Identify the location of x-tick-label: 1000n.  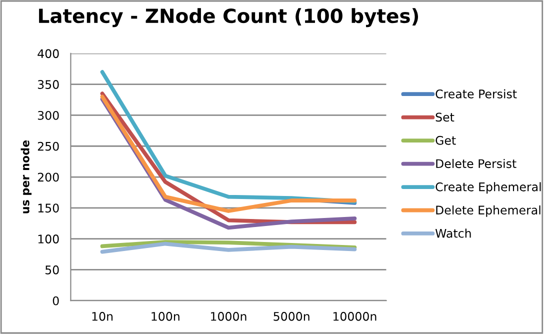
(228, 316).